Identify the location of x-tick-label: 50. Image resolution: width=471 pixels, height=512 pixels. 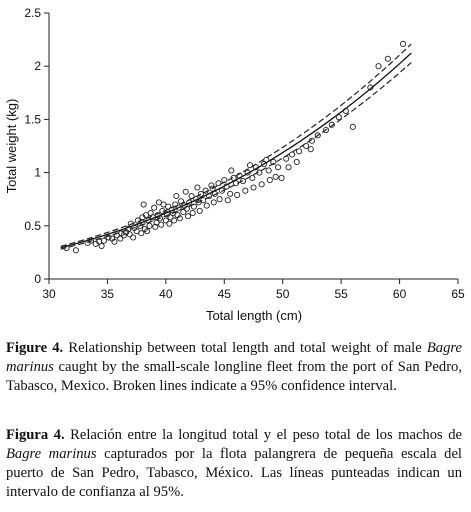
(283, 294).